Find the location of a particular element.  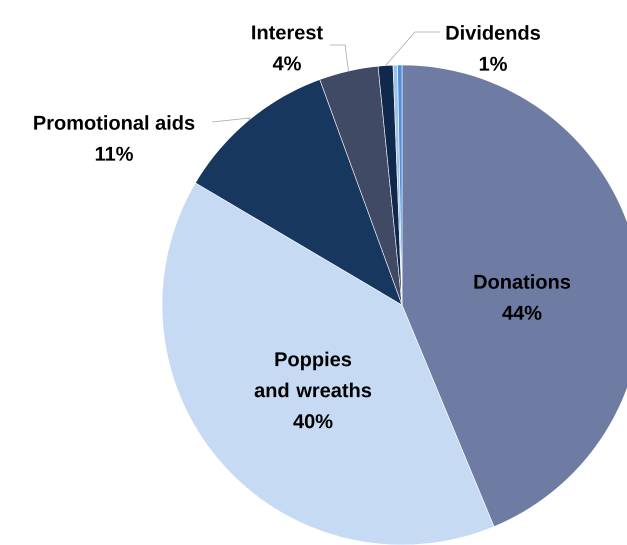

slice-label: Interest is located at coordinates (287, 33).